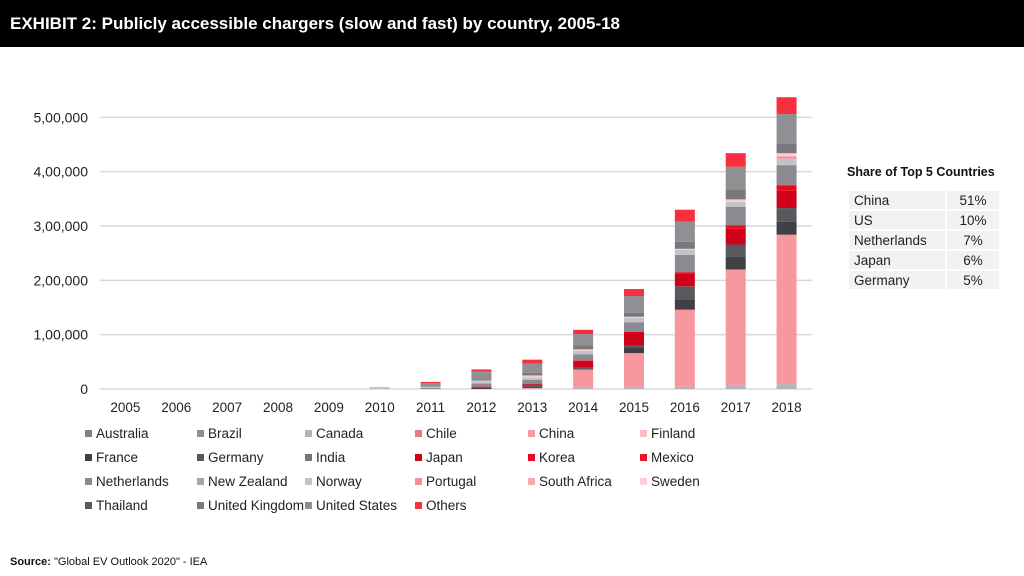 Image resolution: width=1024 pixels, height=576 pixels. I want to click on legend-label: United States, so click(357, 505).